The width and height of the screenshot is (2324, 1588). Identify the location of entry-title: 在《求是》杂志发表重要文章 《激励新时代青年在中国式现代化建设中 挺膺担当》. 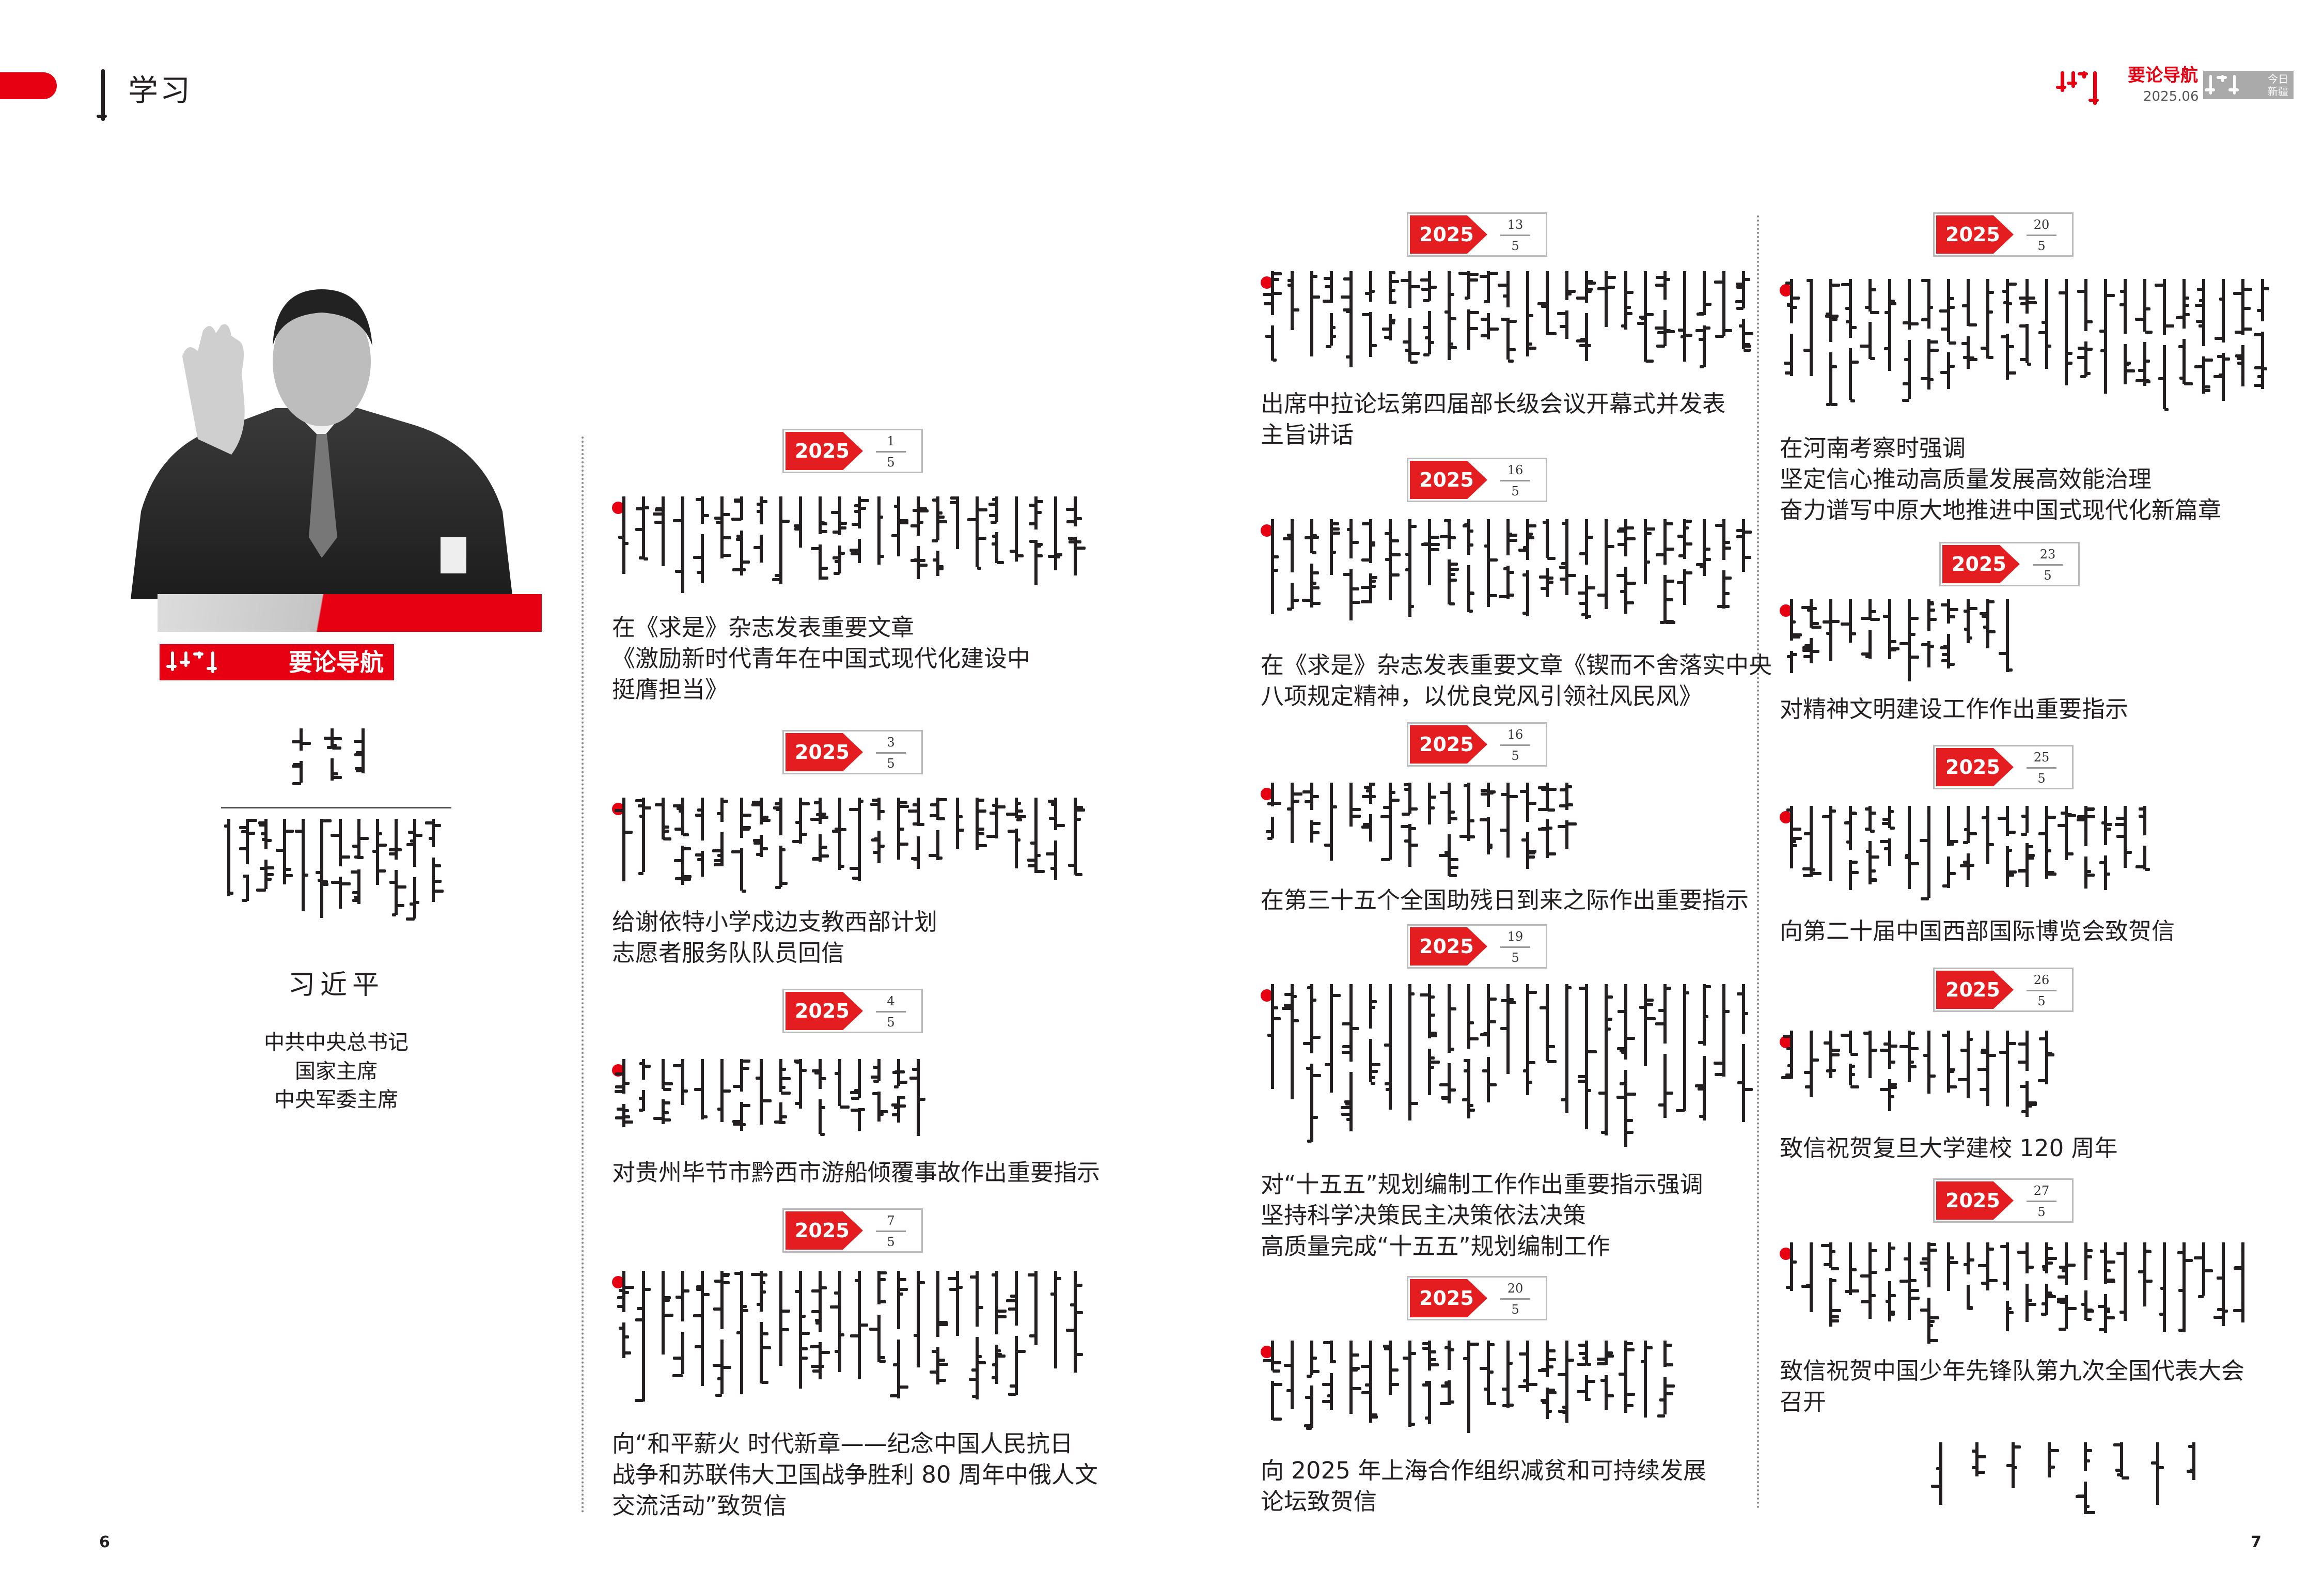
(821, 658).